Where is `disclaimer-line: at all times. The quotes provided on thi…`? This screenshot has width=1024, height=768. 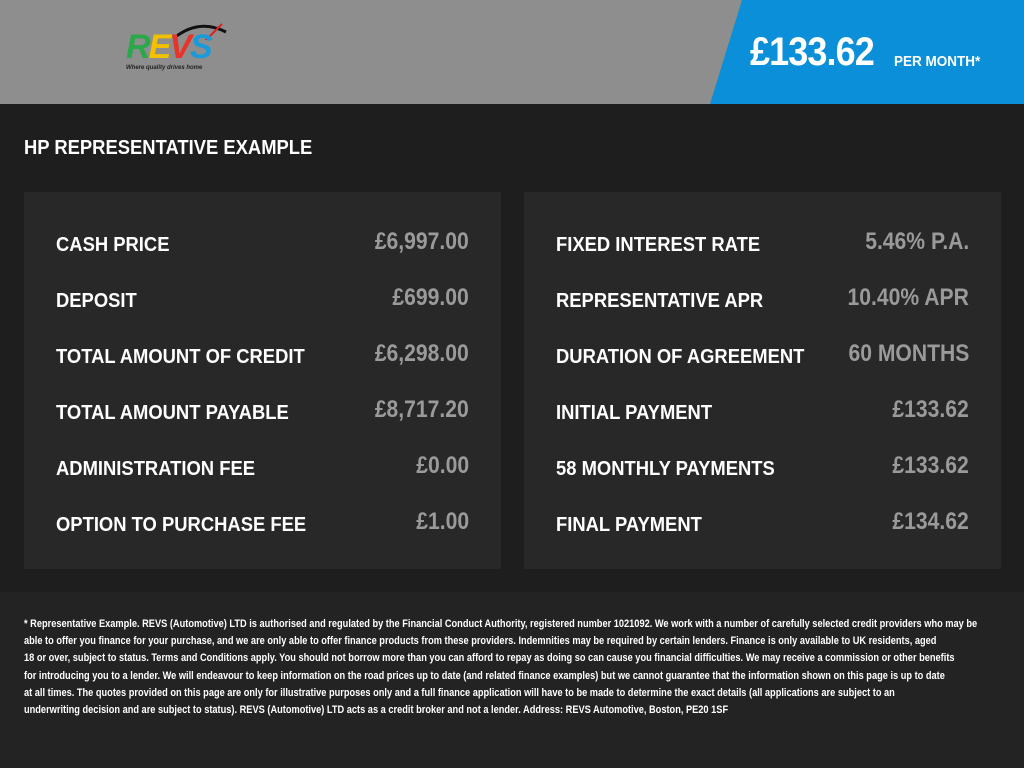
disclaimer-line: at all times. The quotes provided on thi… is located at coordinates (459, 692).